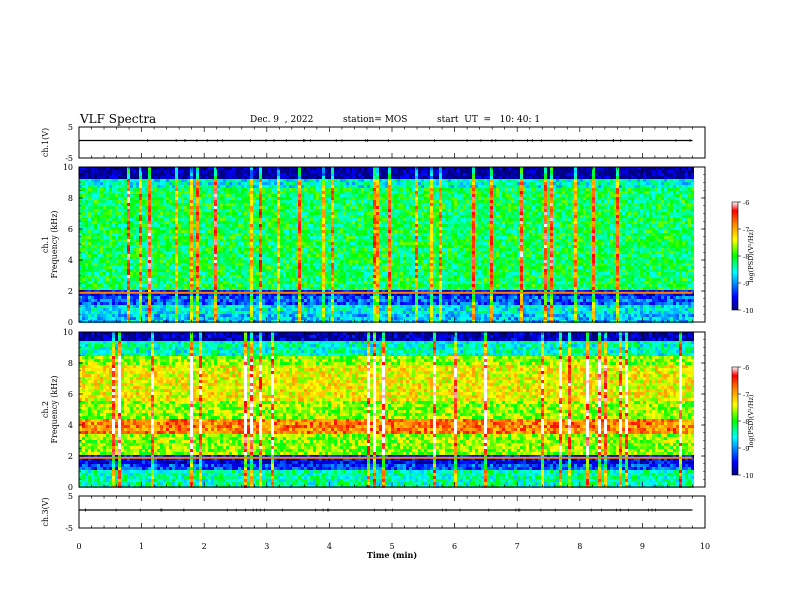  What do you see at coordinates (45, 244) in the screenshot?
I see `y-axis-label: ch.1` at bounding box center [45, 244].